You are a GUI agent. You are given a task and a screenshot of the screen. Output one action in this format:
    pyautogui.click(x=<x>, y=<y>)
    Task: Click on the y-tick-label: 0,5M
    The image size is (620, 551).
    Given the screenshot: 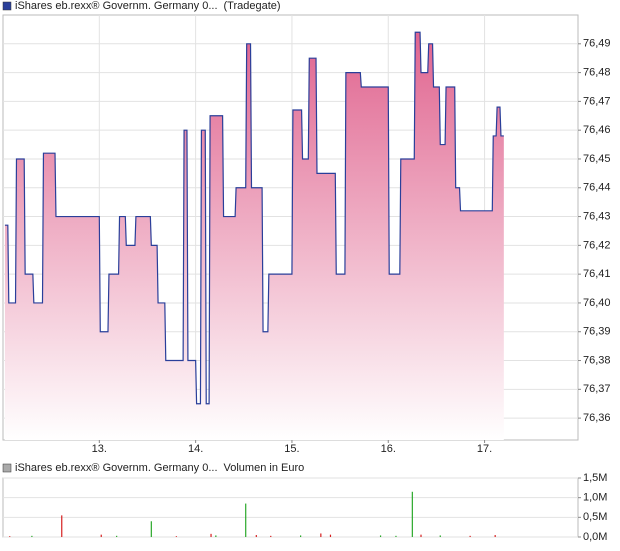 What is the action you would take?
    pyautogui.click(x=595, y=517)
    